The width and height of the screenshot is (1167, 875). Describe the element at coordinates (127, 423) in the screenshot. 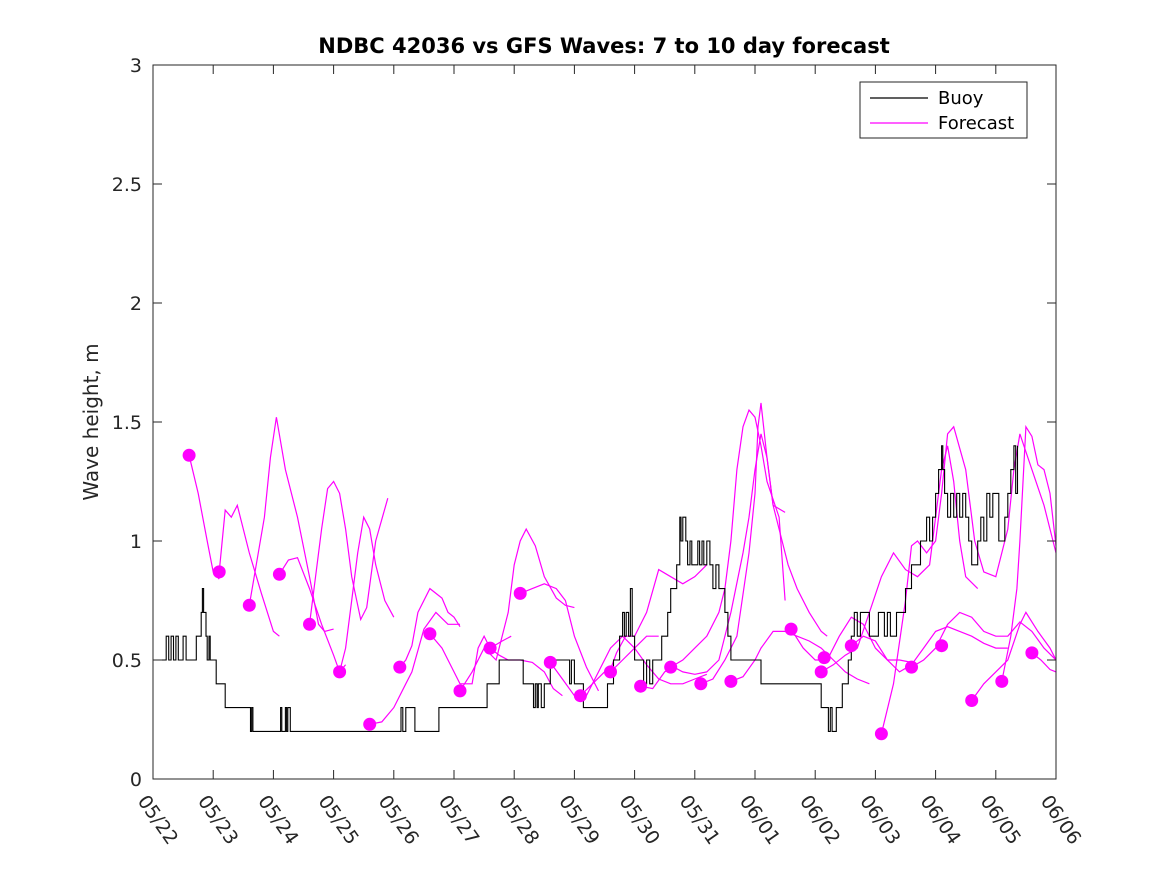

I see `y-tick-label: 1.5` at that location.